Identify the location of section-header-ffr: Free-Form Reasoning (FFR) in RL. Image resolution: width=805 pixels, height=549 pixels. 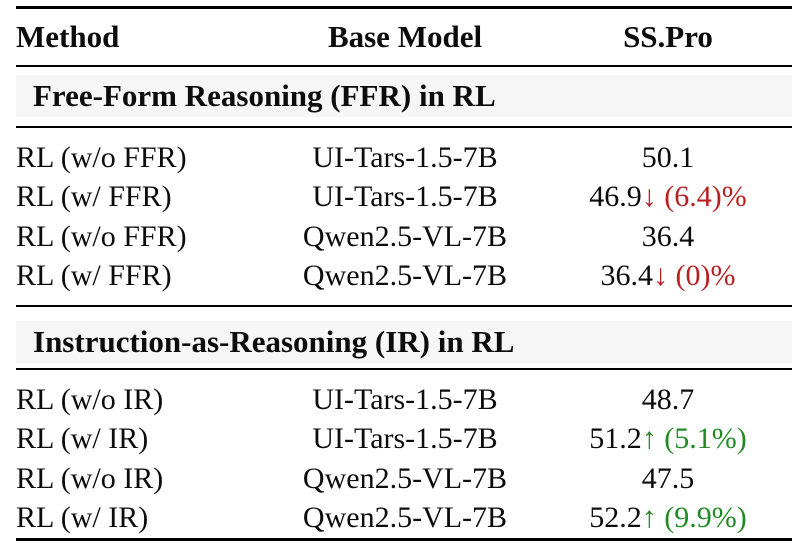
(404, 96).